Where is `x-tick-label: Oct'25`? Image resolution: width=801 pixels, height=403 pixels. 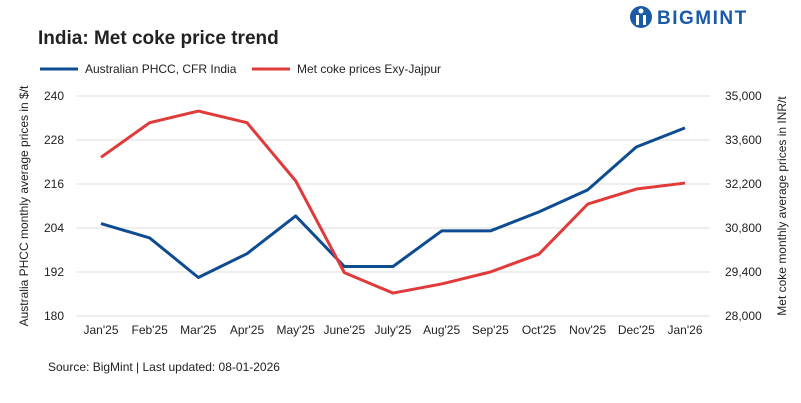
x-tick-label: Oct'25 is located at coordinates (539, 330).